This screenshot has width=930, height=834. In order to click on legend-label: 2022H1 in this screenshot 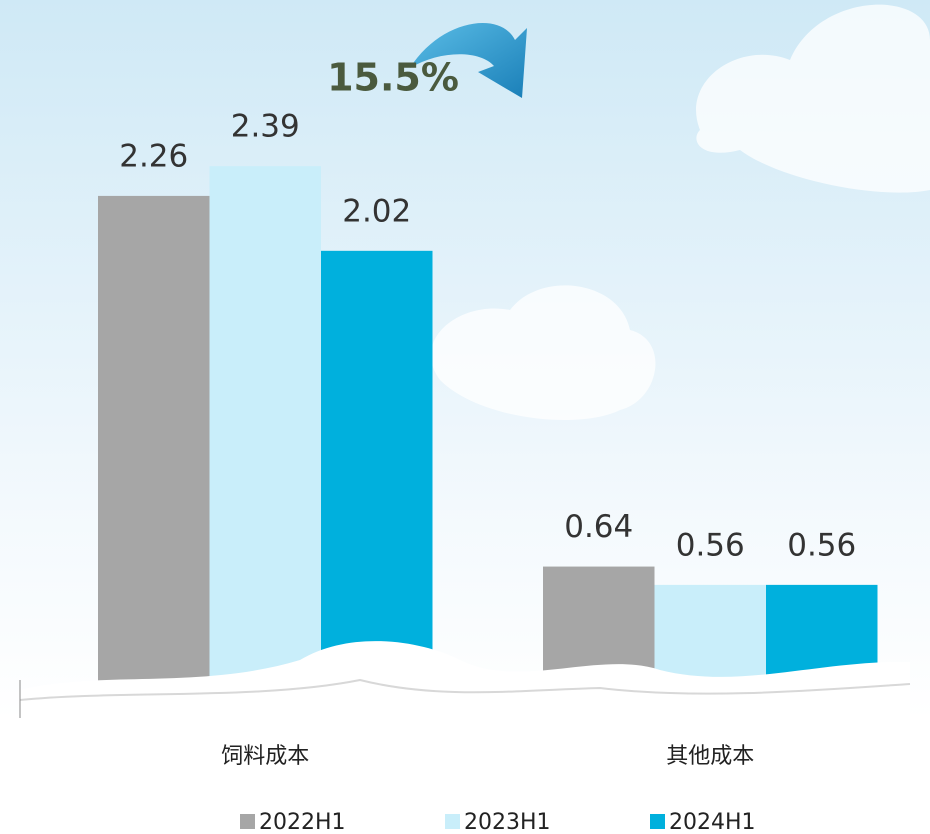, I will do `click(302, 822)`.